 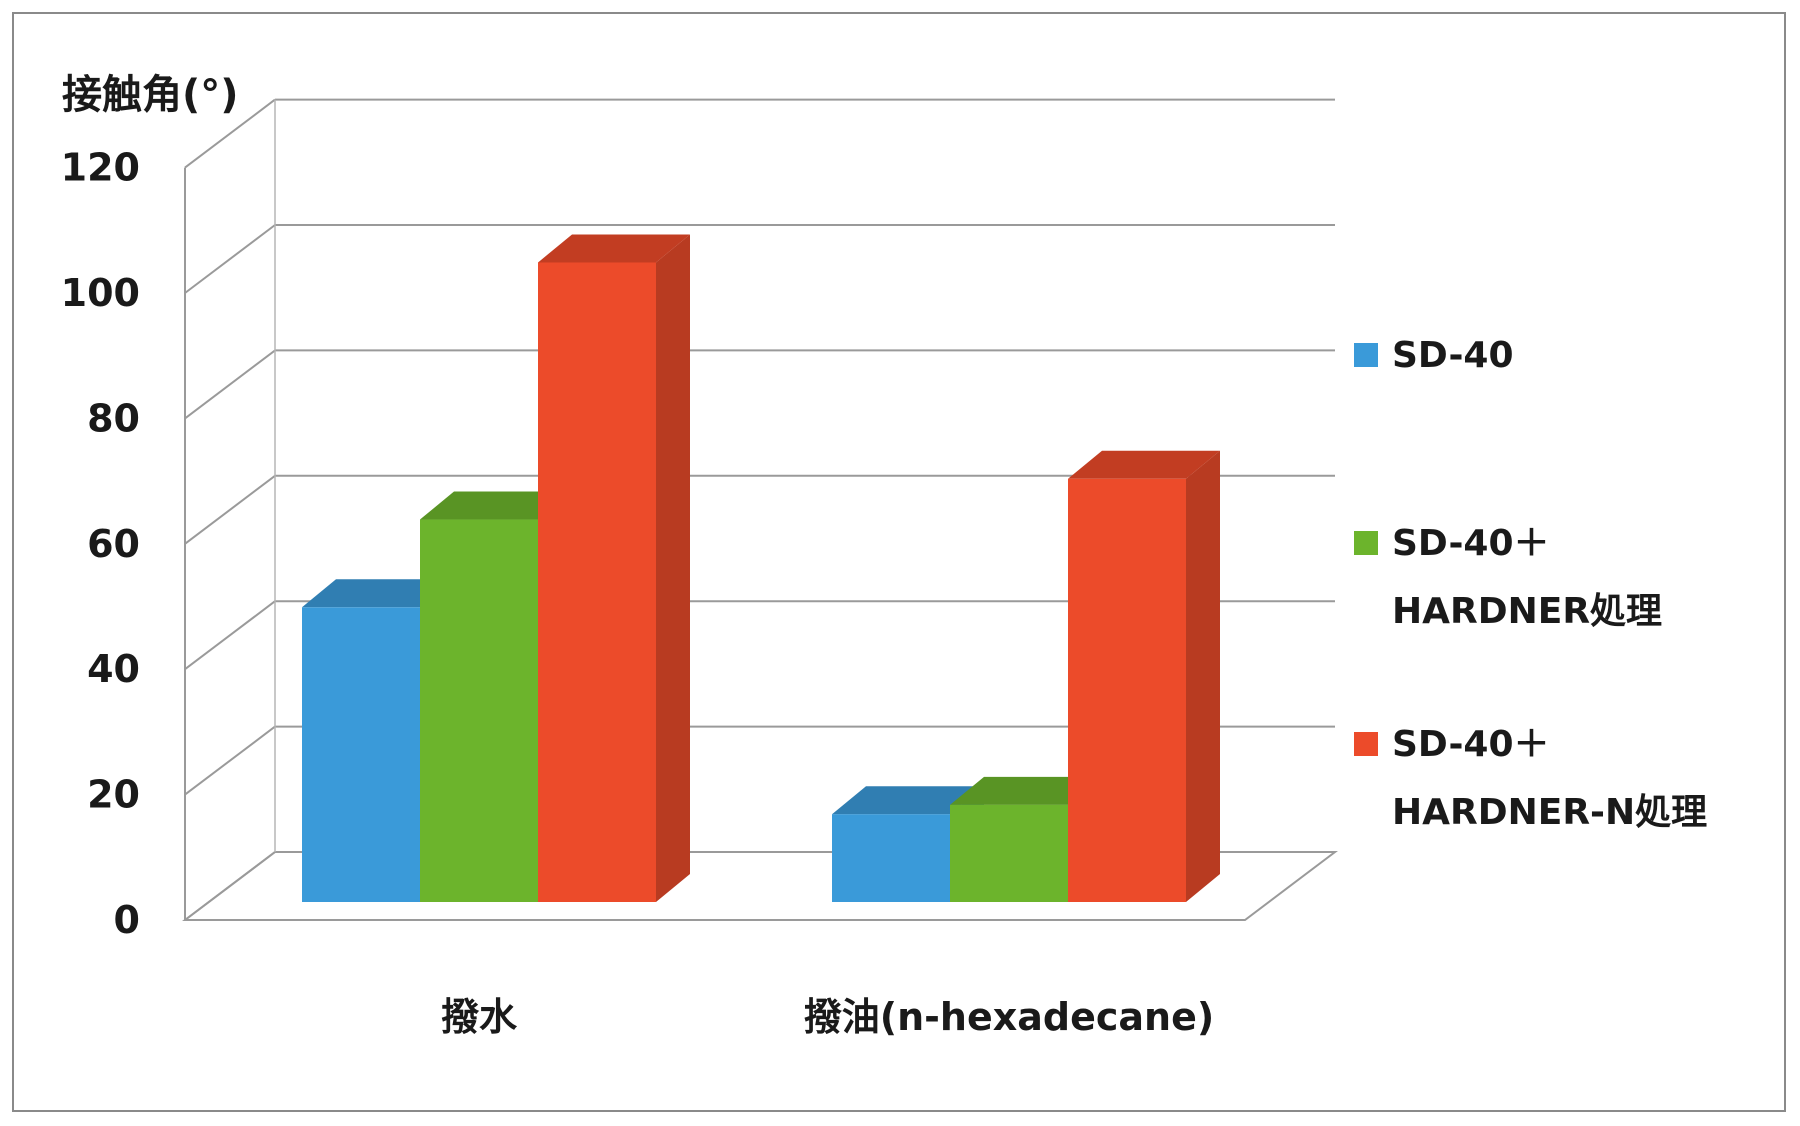 I want to click on y-tick-label: 80, so click(x=113, y=418).